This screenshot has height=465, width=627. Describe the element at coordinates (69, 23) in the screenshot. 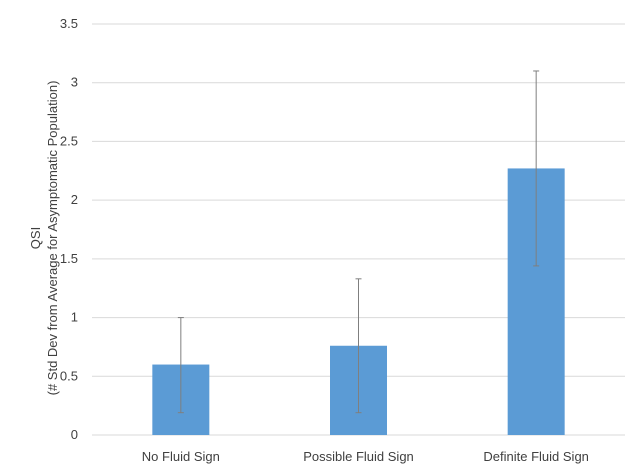

I see `y-tick-label: 3.5` at that location.